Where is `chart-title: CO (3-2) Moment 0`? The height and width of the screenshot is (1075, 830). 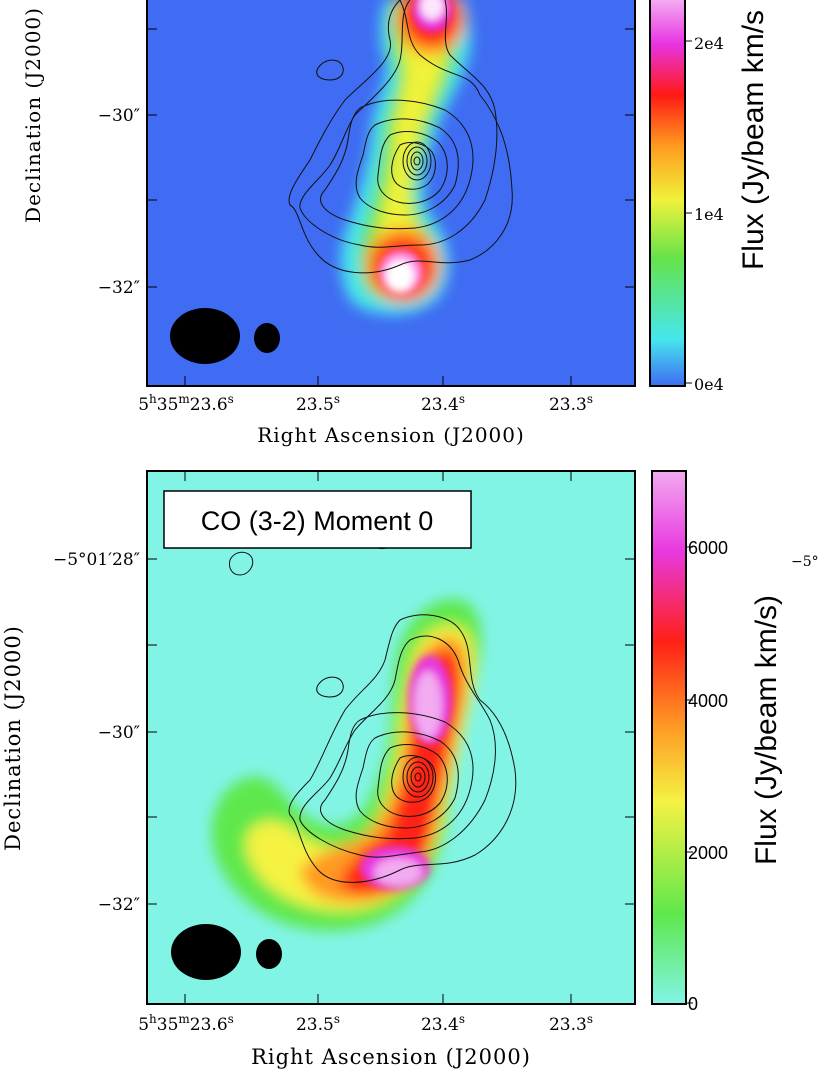 chart-title: CO (3-2) Moment 0 is located at coordinates (317, 521).